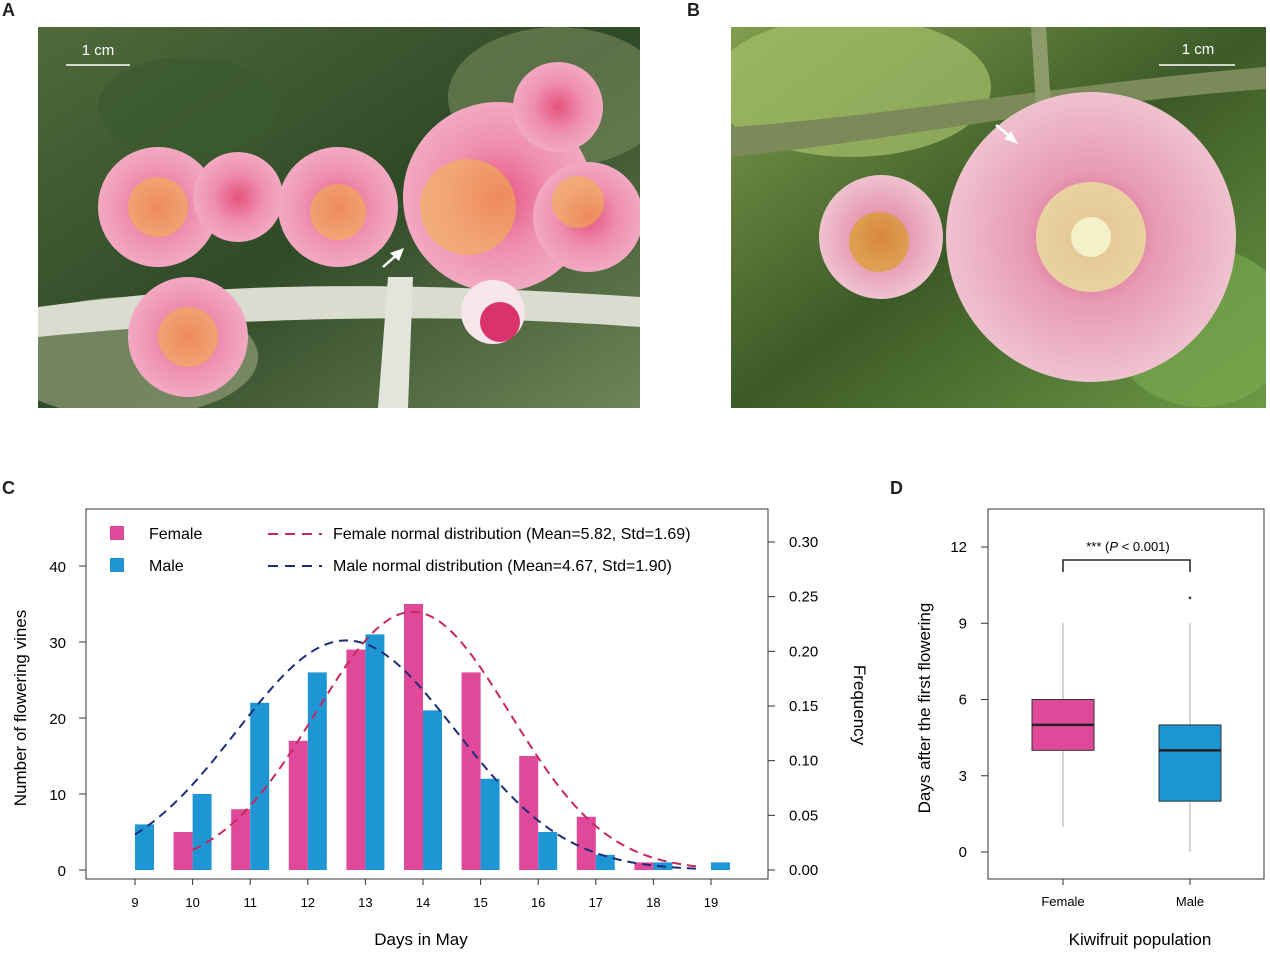 This screenshot has height=953, width=1270. Describe the element at coordinates (1190, 763) in the screenshot. I see `box-male` at that location.